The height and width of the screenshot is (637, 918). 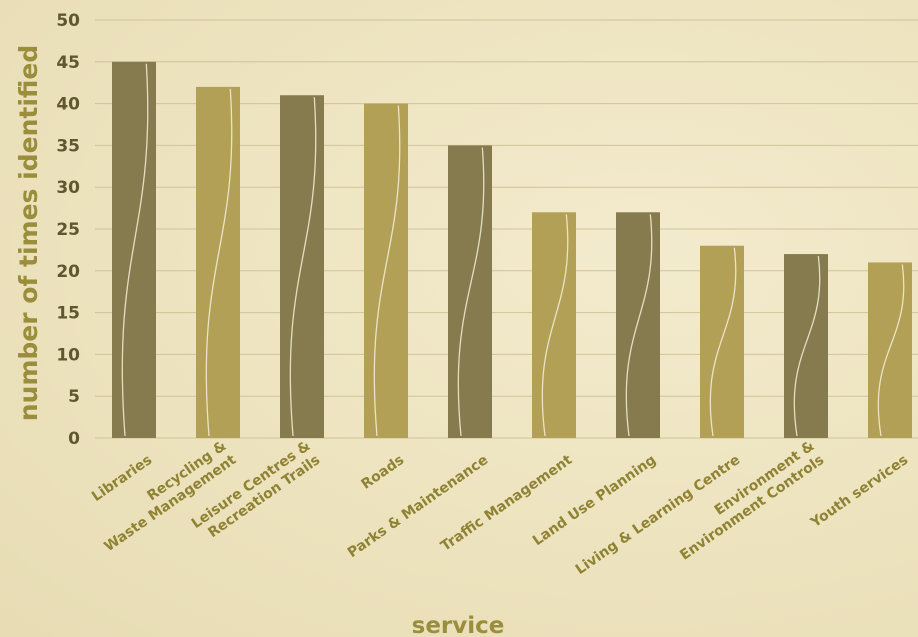 I want to click on y-tick-label: 15, so click(x=68, y=314).